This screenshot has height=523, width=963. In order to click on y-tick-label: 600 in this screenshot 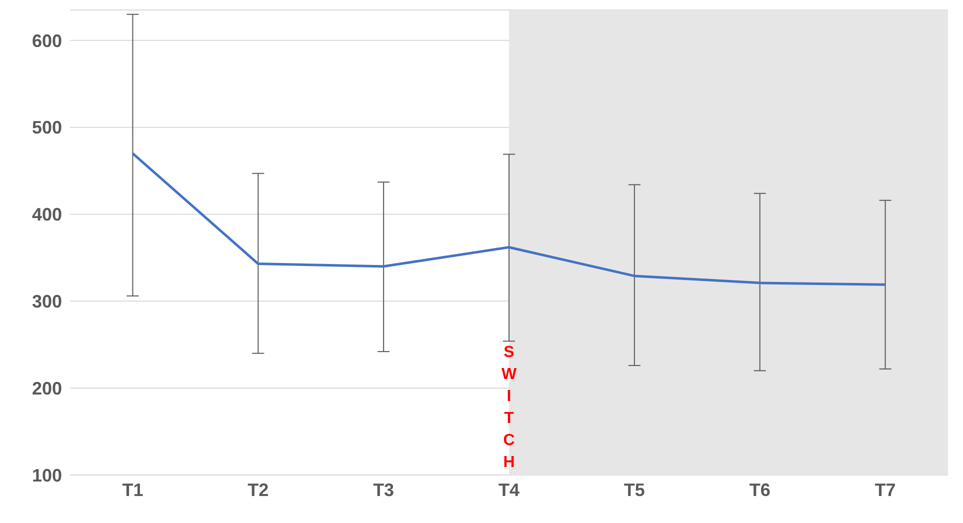, I will do `click(47, 40)`.